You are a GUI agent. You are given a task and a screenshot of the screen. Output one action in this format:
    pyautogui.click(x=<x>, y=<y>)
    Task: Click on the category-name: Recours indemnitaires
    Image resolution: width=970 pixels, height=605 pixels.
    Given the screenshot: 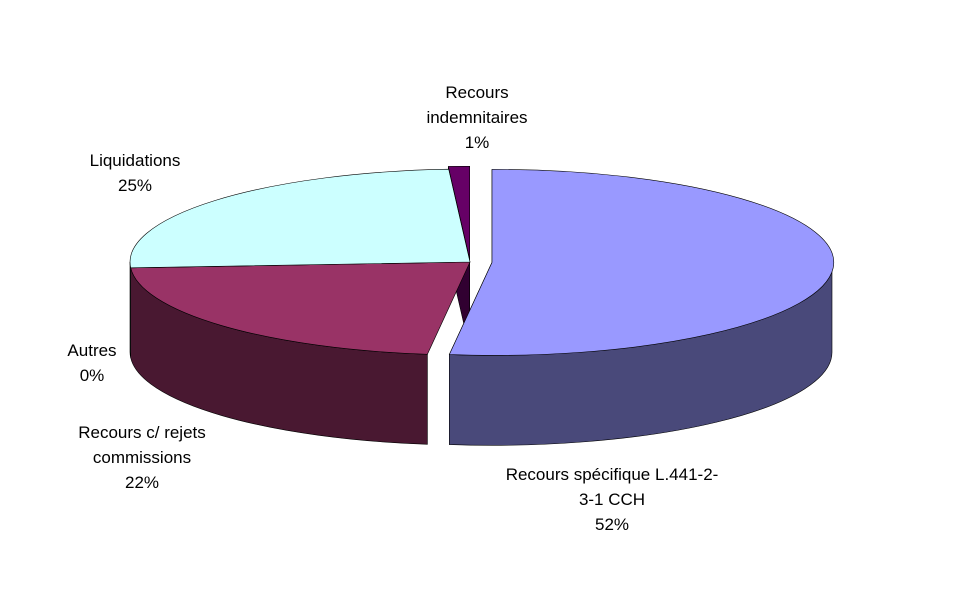 What is the action you would take?
    pyautogui.click(x=477, y=105)
    